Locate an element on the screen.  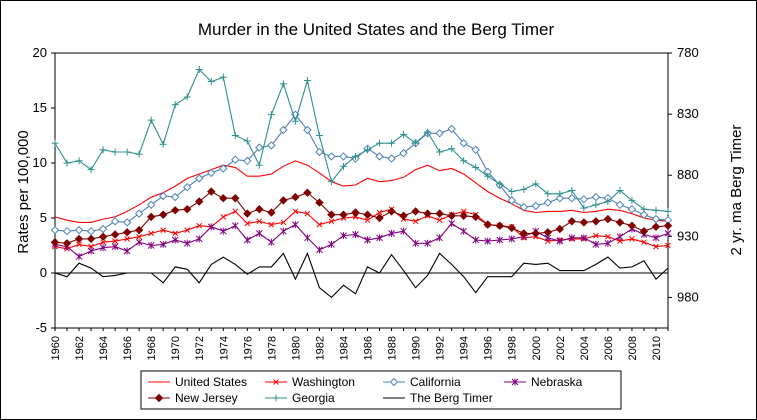
x-tick-label: 1976 is located at coordinates (248, 348).